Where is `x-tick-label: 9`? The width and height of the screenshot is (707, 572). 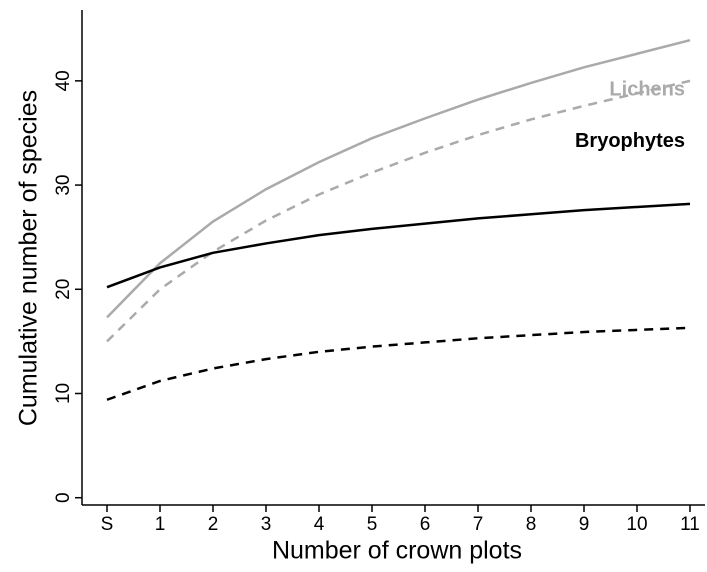
x-tick-label: 9 is located at coordinates (584, 524).